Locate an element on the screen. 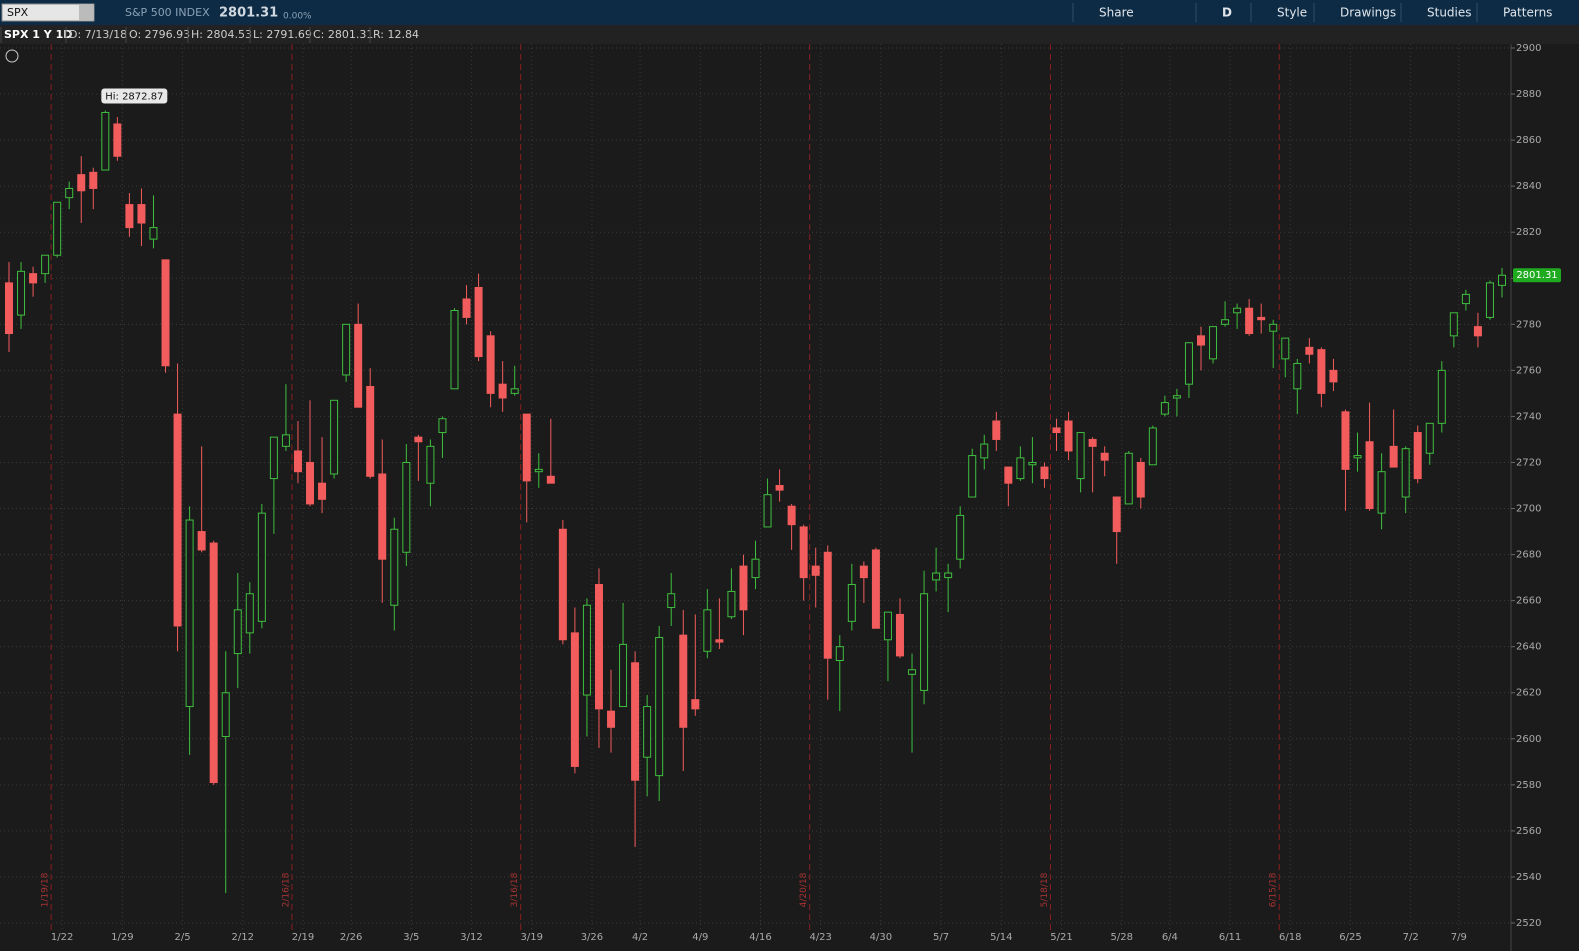  symbol: SPX is located at coordinates (18, 12).